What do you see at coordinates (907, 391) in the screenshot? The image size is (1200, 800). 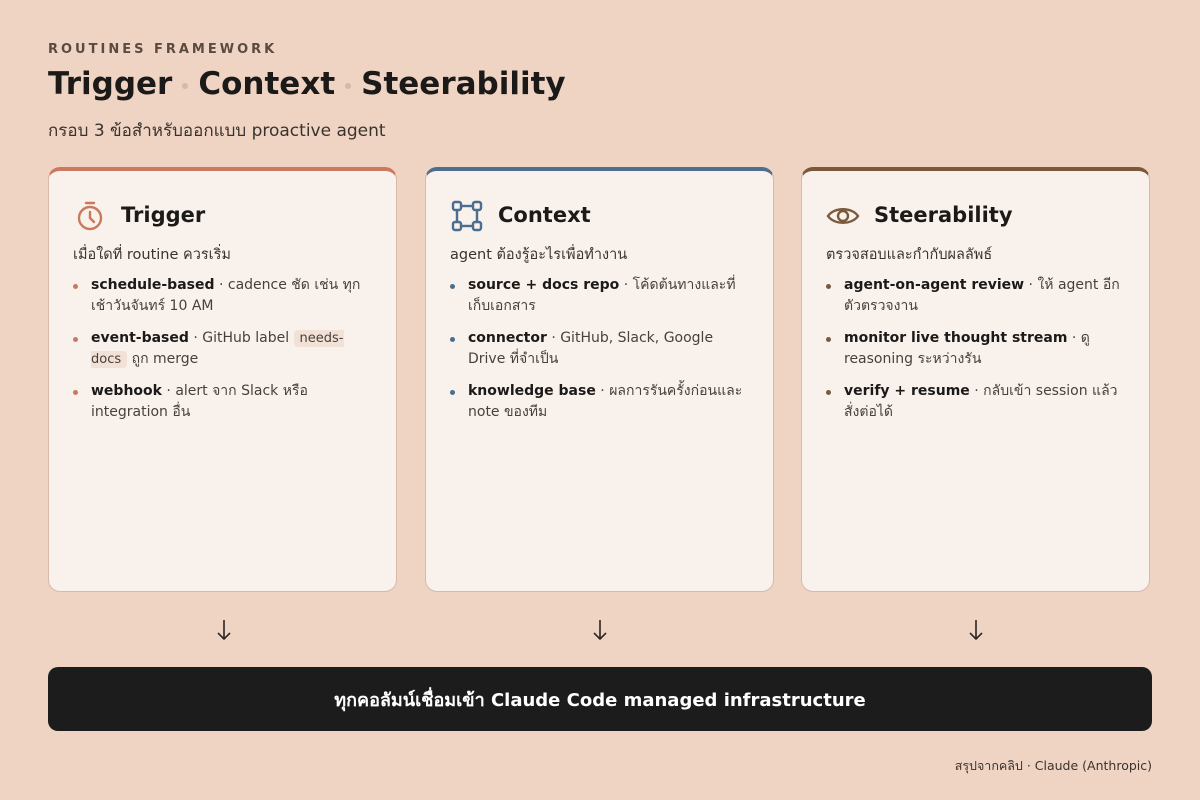 I see `item-term: verify + resume` at bounding box center [907, 391].